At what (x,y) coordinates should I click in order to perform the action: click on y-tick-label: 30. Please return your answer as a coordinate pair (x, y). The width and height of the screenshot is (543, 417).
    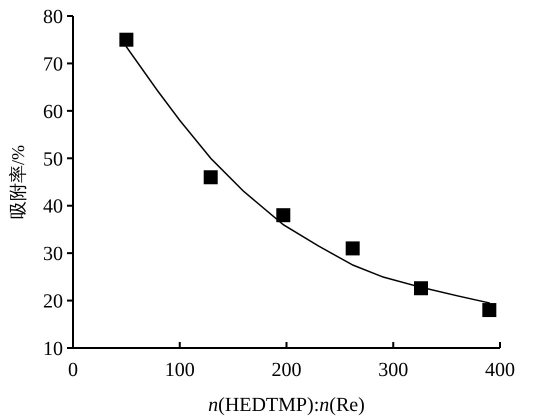
    Looking at the image, I should click on (53, 254).